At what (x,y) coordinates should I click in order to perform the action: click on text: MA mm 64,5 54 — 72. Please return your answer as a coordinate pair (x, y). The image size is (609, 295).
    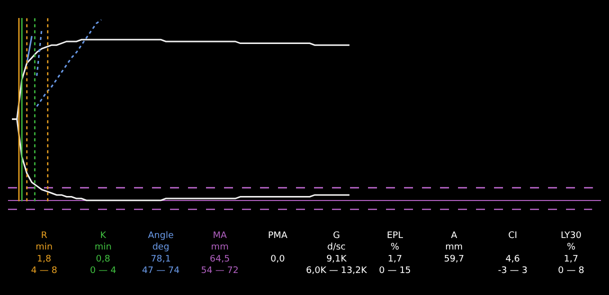
    Looking at the image, I should click on (220, 253).